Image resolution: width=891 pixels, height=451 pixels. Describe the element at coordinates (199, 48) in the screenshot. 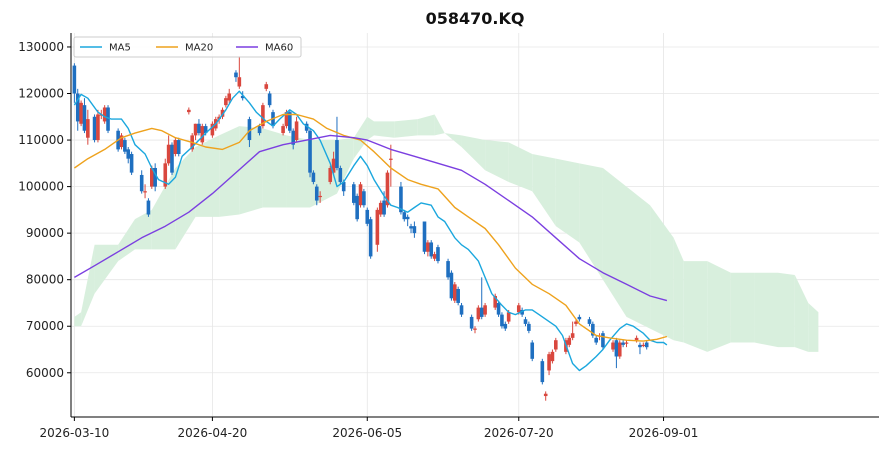

I see `legend-label-ma20: MA20` at that location.